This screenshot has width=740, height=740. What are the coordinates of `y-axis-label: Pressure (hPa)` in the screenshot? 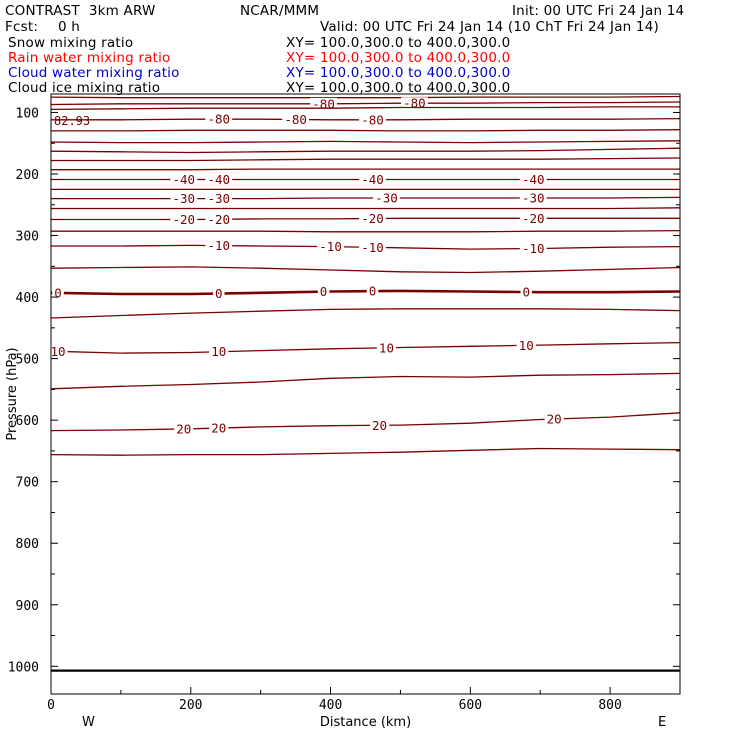 It's located at (12, 393).